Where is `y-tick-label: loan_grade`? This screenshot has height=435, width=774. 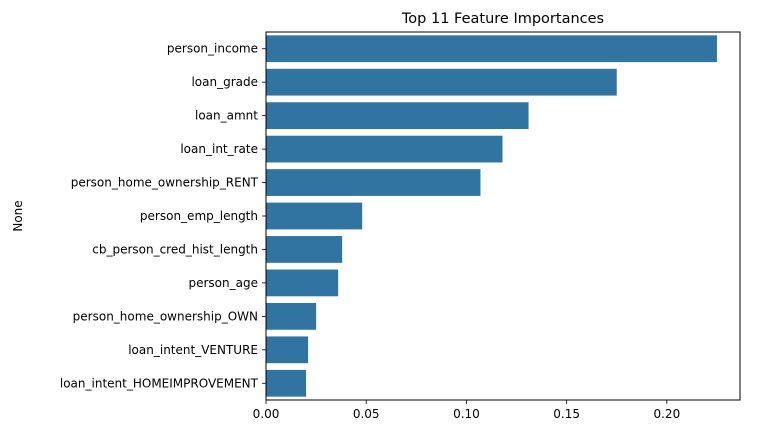 y-tick-label: loan_grade is located at coordinates (224, 82).